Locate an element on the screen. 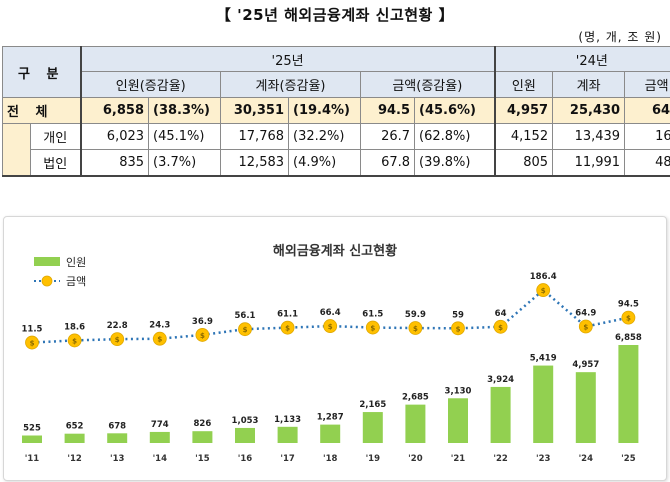 The width and height of the screenshot is (670, 482). cell-persons-24: 805 is located at coordinates (523, 163).